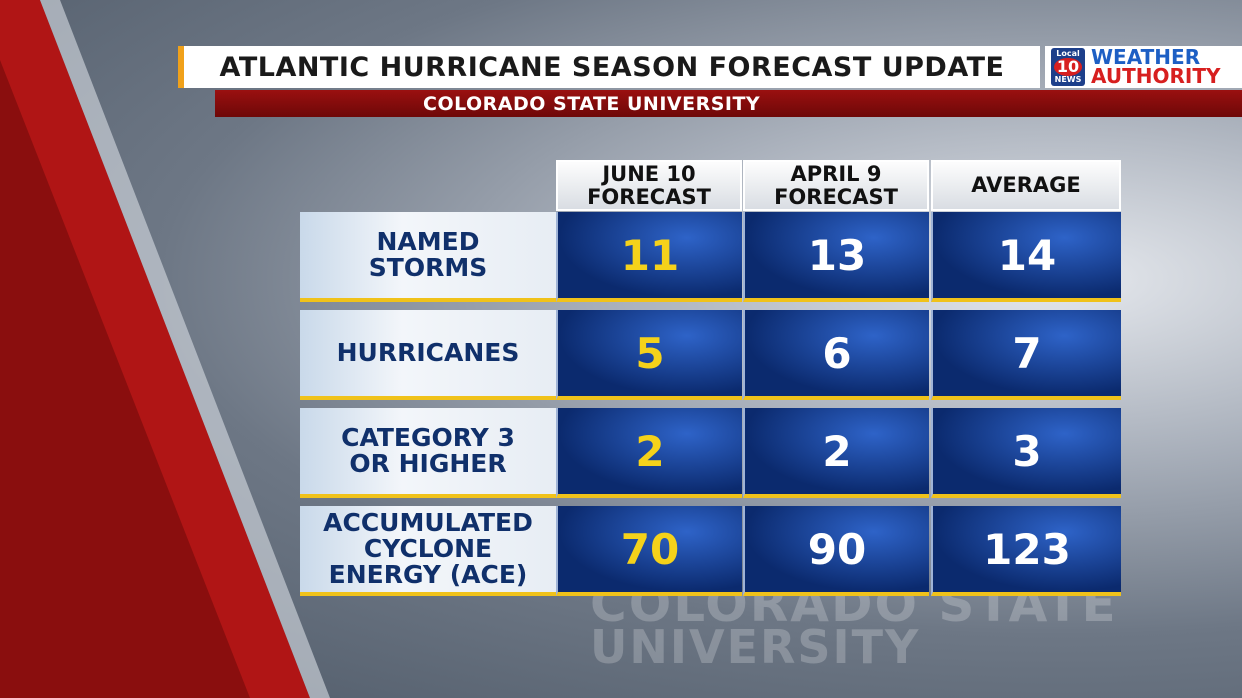 The image size is (1242, 698). I want to click on row-label-text: CYCLONE, so click(428, 548).